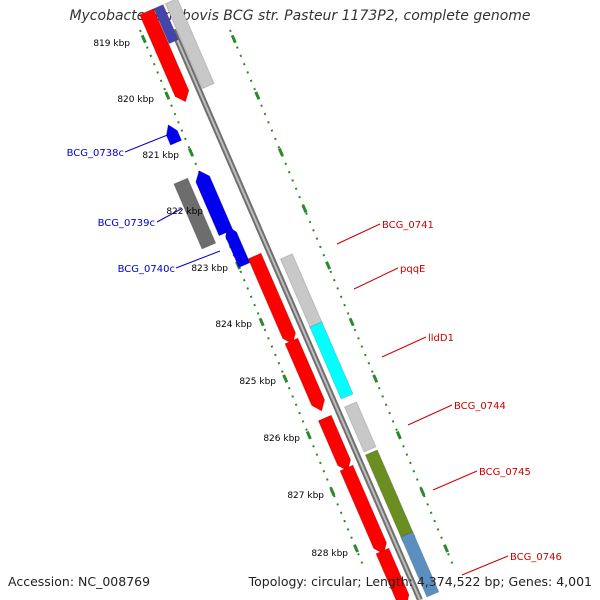 This screenshot has width=600, height=600. What do you see at coordinates (281, 439) in the screenshot?
I see `kbp-label: 826 kbp` at bounding box center [281, 439].